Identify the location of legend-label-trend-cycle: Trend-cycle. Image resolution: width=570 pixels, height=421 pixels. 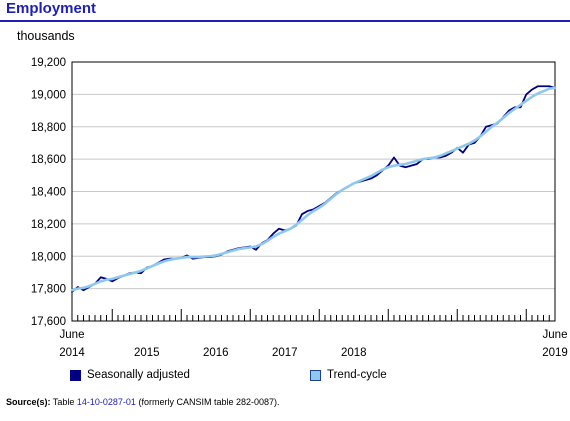
(357, 375).